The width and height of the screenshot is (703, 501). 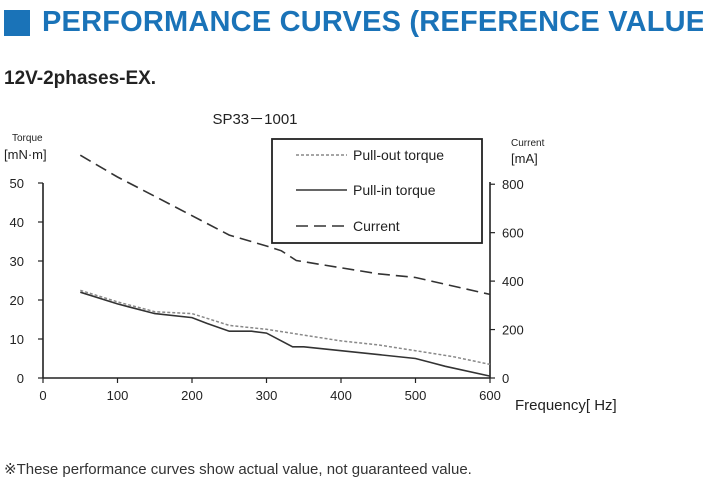 What do you see at coordinates (376, 226) in the screenshot?
I see `legend-current-label: Current` at bounding box center [376, 226].